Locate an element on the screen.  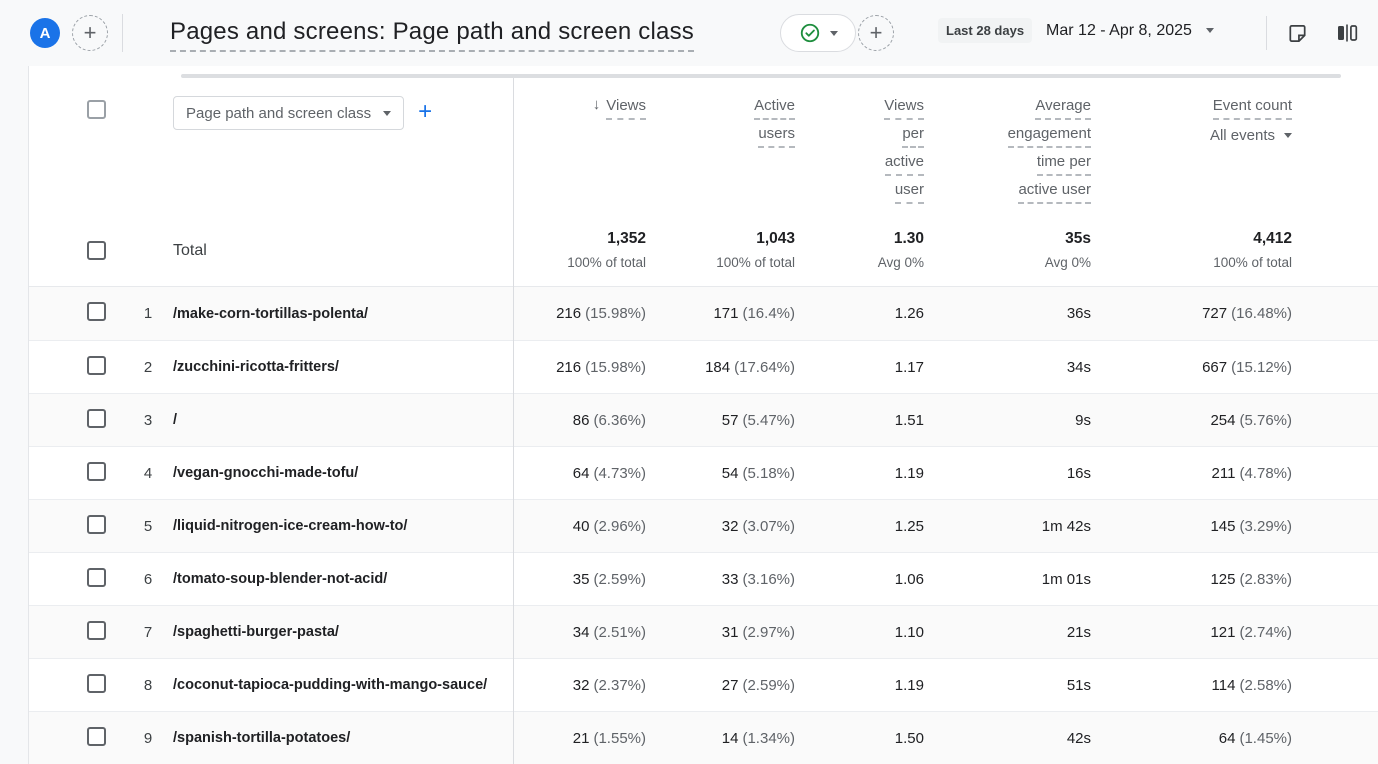
row-views: 32 (2.37%) is located at coordinates (609, 685).